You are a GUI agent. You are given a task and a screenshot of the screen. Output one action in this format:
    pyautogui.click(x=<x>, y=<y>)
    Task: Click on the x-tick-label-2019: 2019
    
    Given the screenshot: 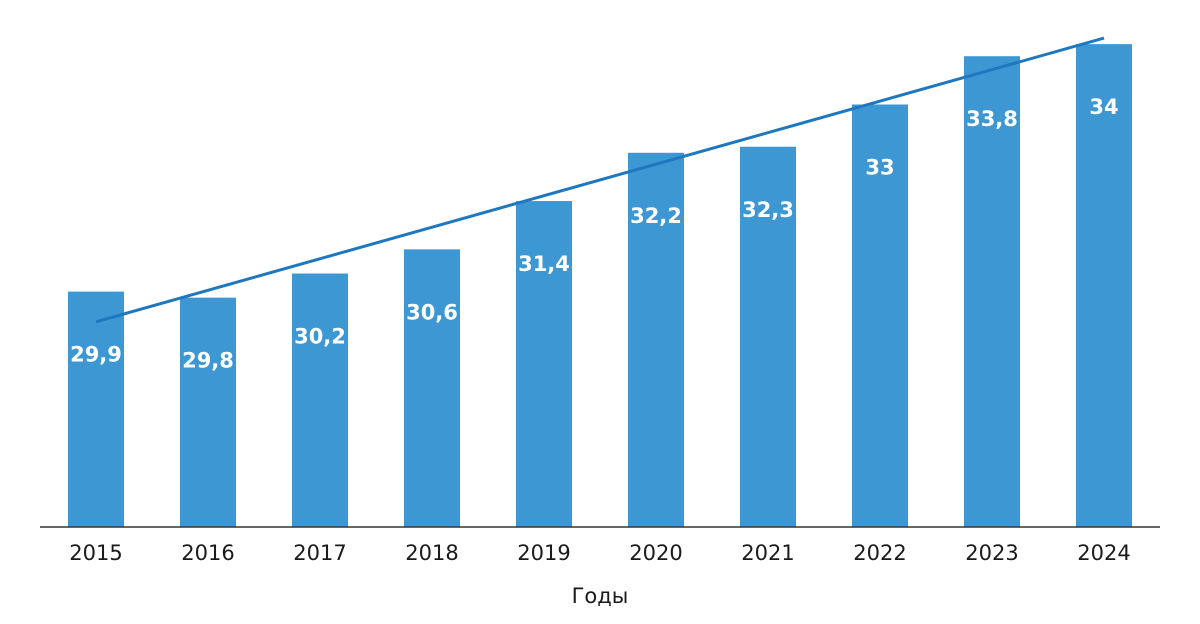 What is the action you would take?
    pyautogui.click(x=543, y=553)
    